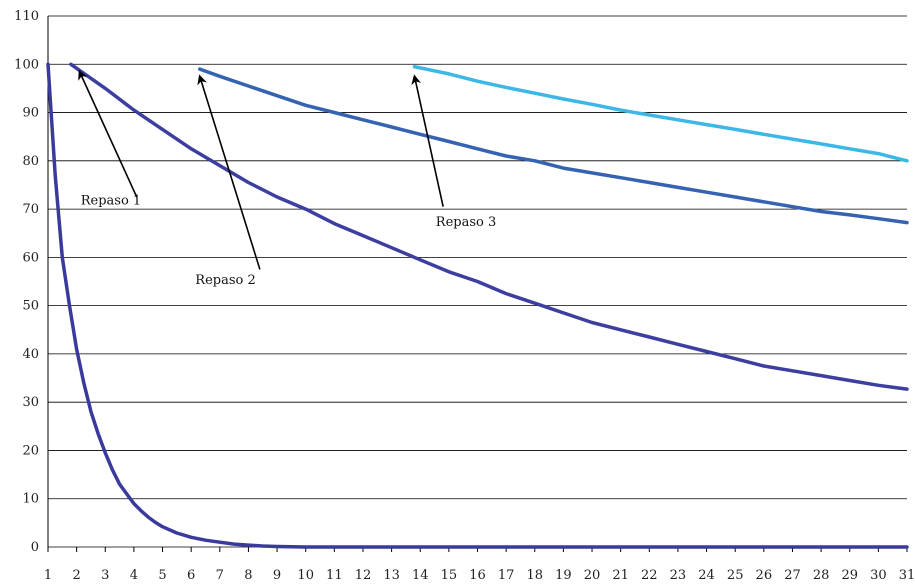 The height and width of the screenshot is (587, 915). Describe the element at coordinates (477, 575) in the screenshot. I see `x-tick-label: 16` at that location.